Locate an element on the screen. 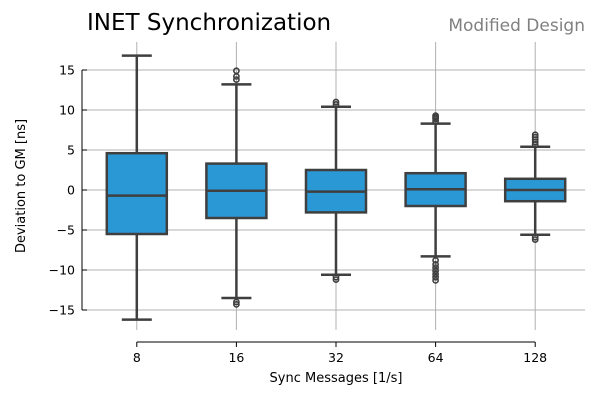  y-tick-label: 0 is located at coordinates (71, 190).